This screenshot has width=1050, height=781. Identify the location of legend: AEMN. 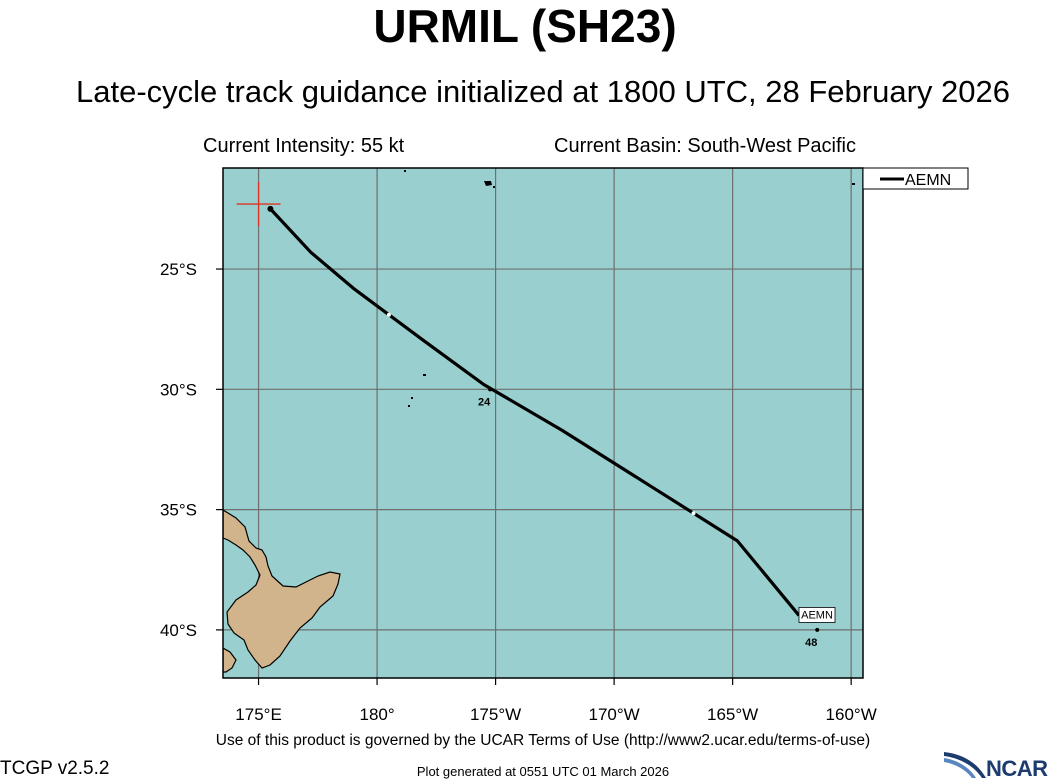
(915, 178).